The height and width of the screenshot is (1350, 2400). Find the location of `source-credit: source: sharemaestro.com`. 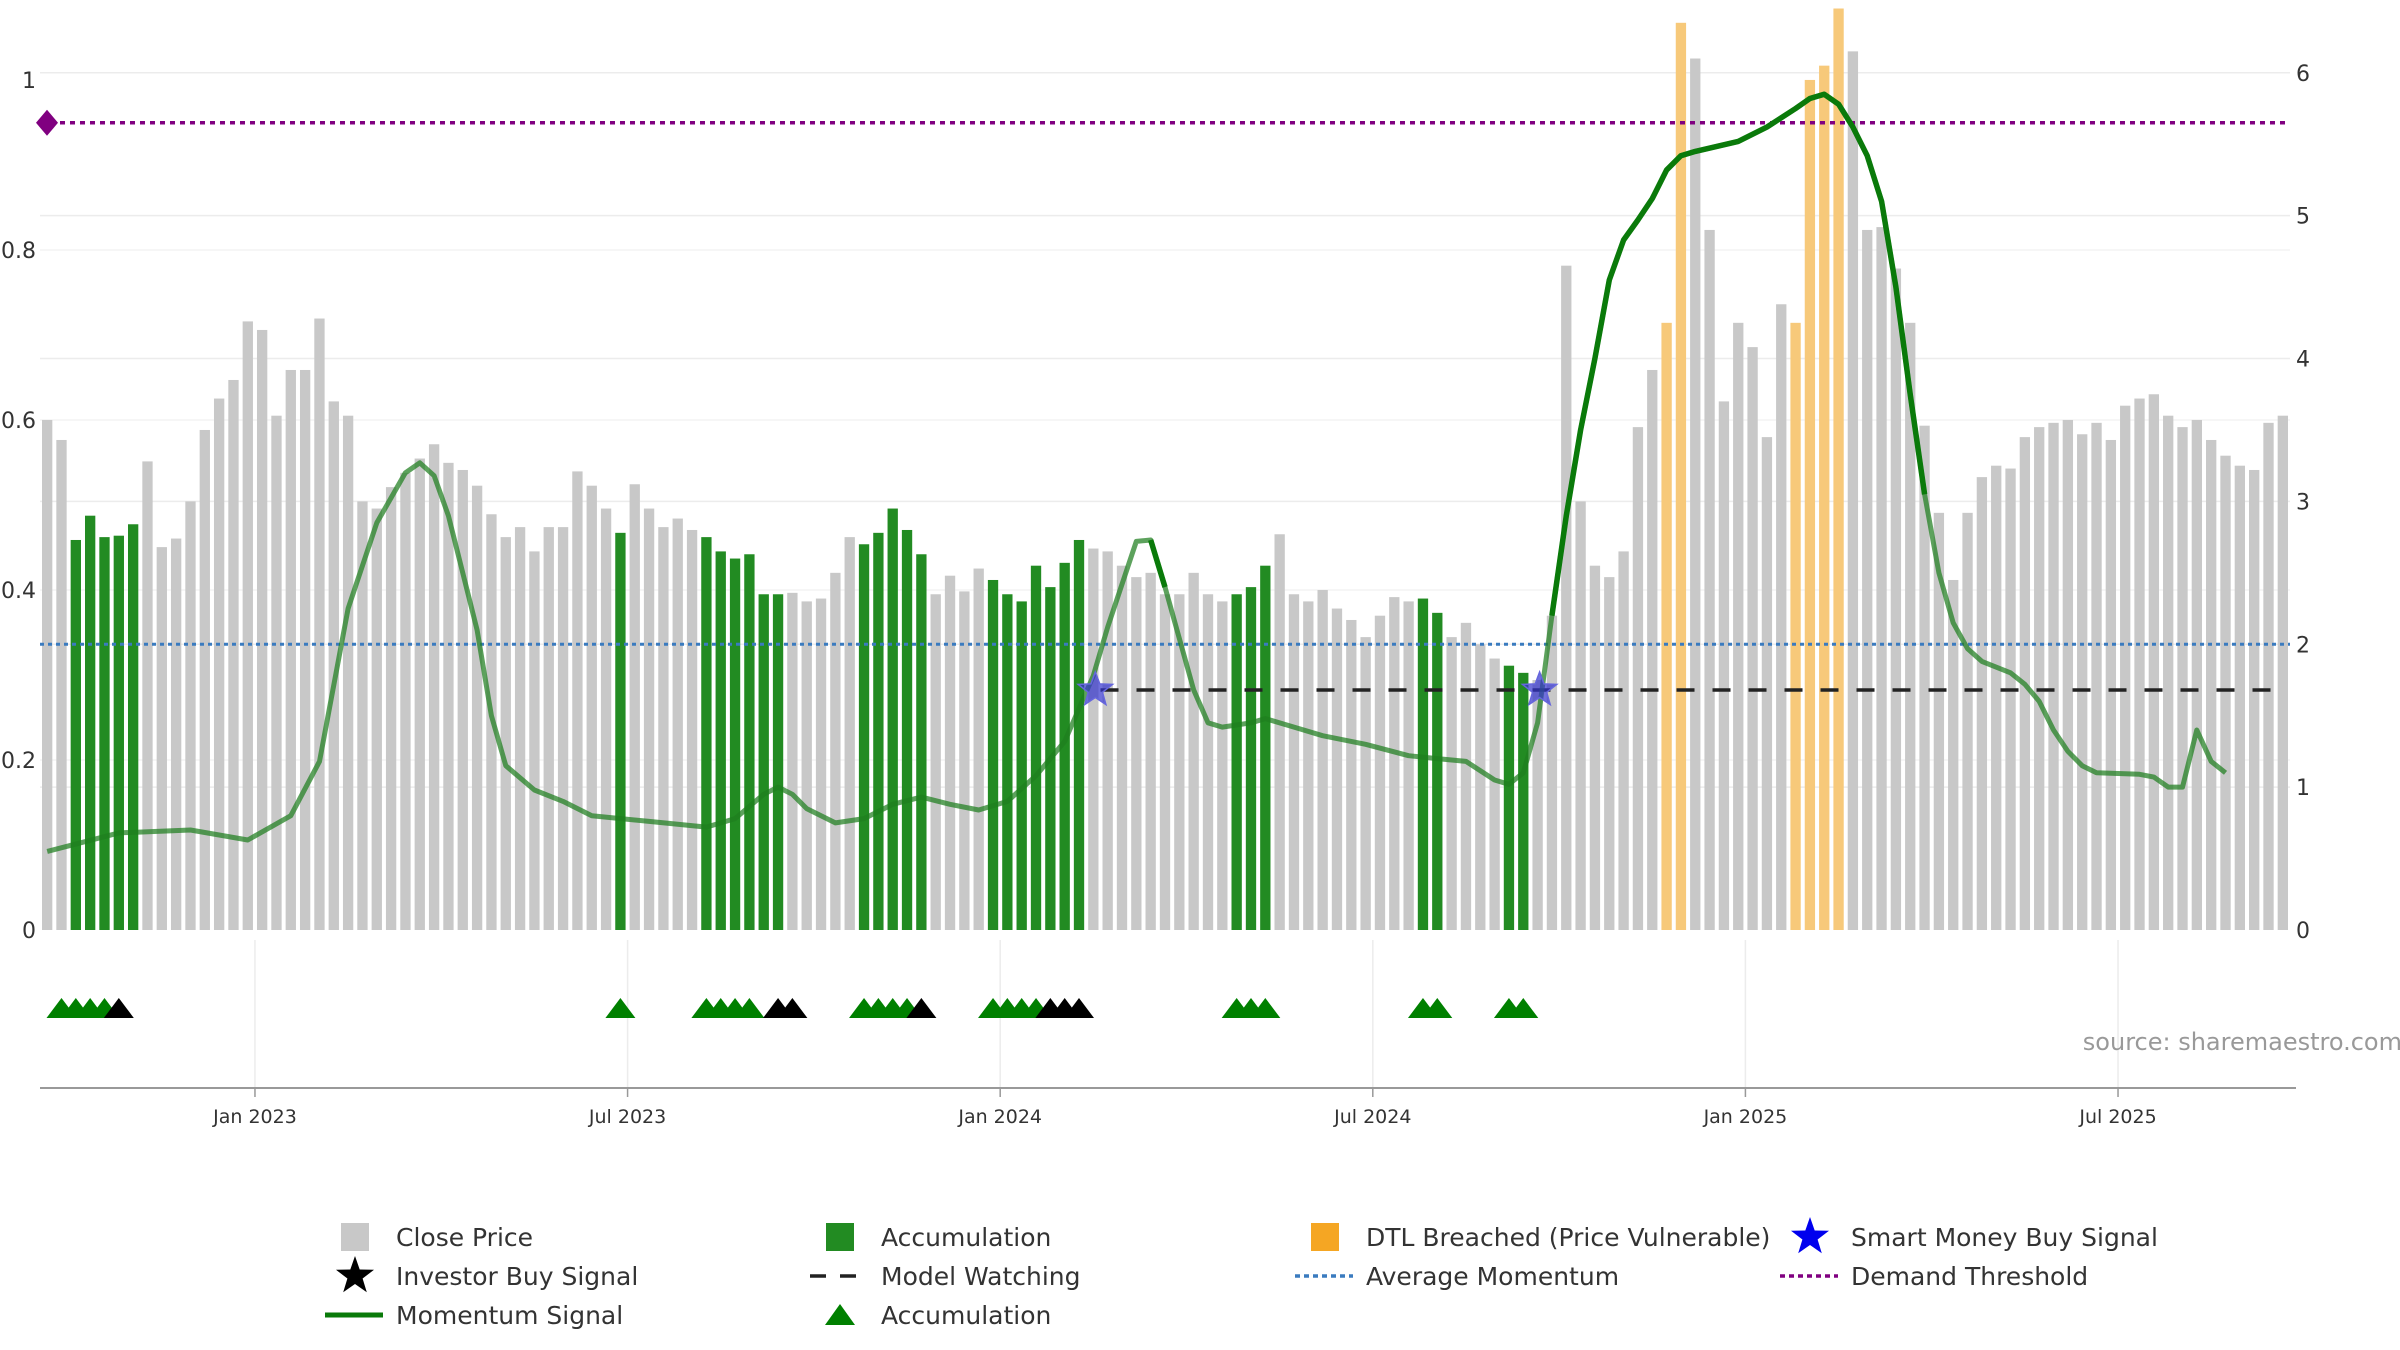

source-credit: source: sharemaestro.com is located at coordinates (2241, 1042).